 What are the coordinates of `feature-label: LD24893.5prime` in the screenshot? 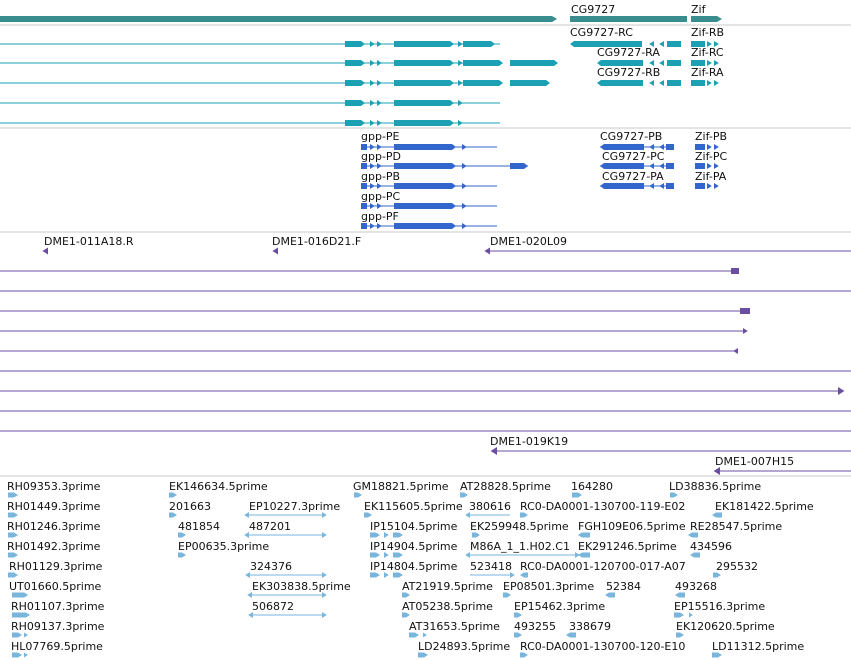 It's located at (464, 646).